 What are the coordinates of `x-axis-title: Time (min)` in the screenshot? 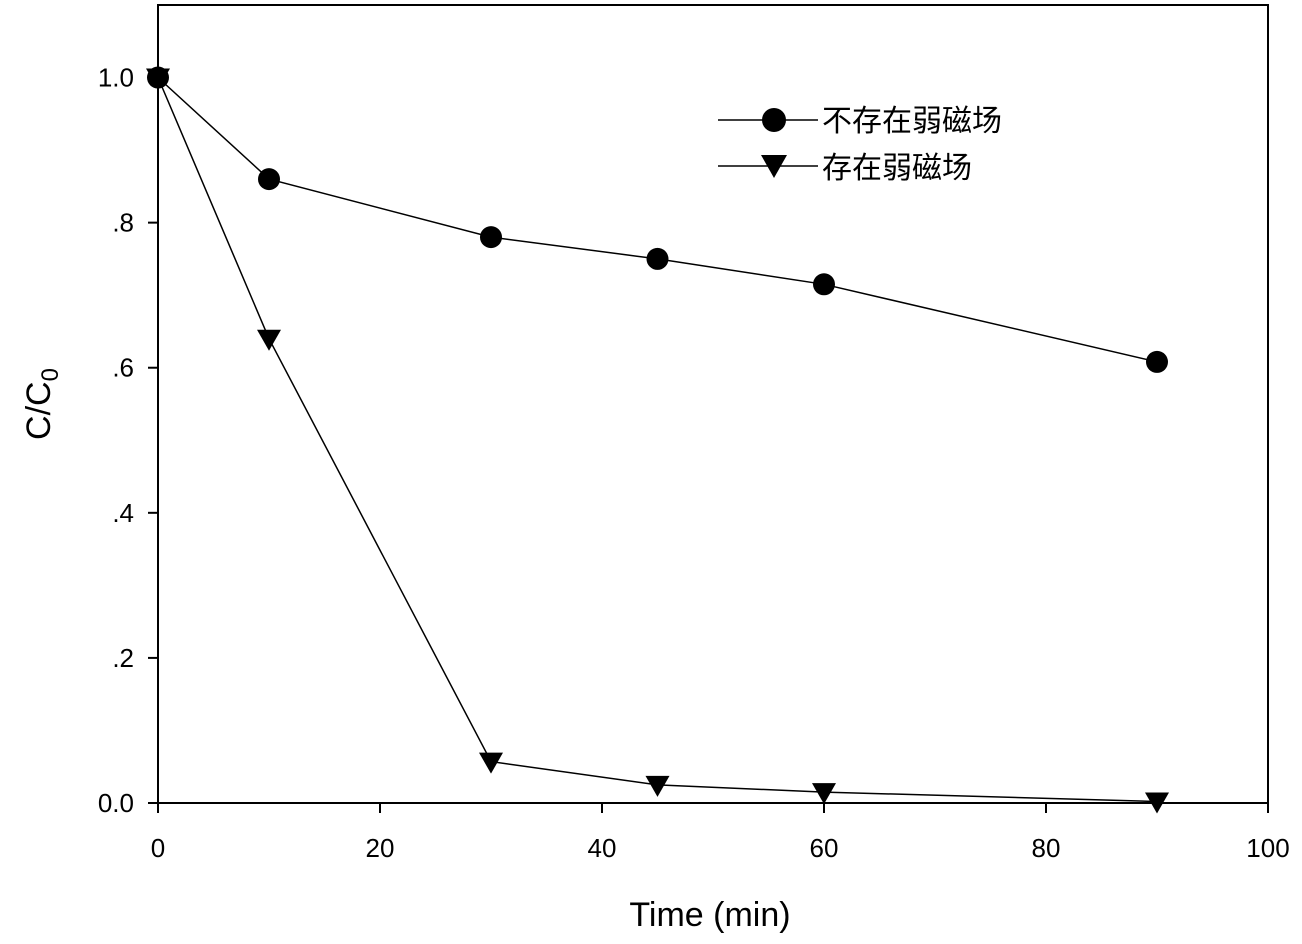 It's located at (709, 915).